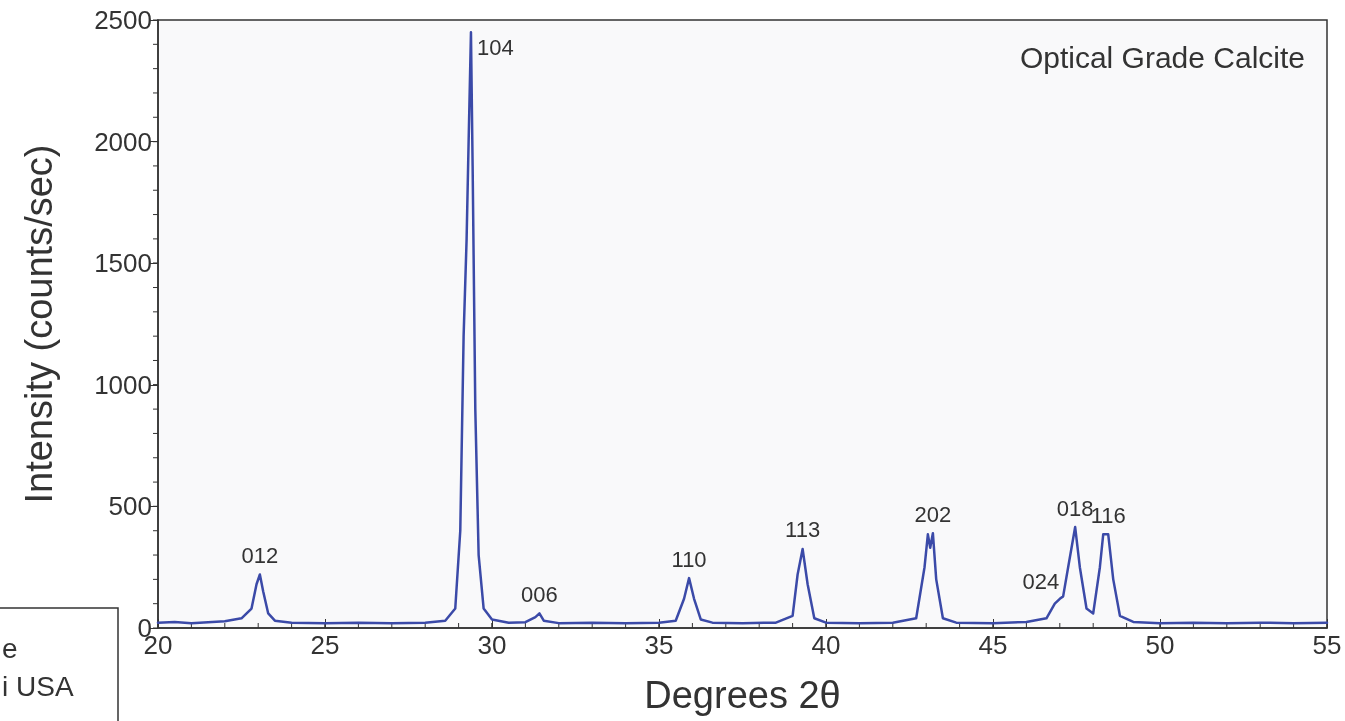  Describe the element at coordinates (495, 47) in the screenshot. I see `annotation: 104` at that location.